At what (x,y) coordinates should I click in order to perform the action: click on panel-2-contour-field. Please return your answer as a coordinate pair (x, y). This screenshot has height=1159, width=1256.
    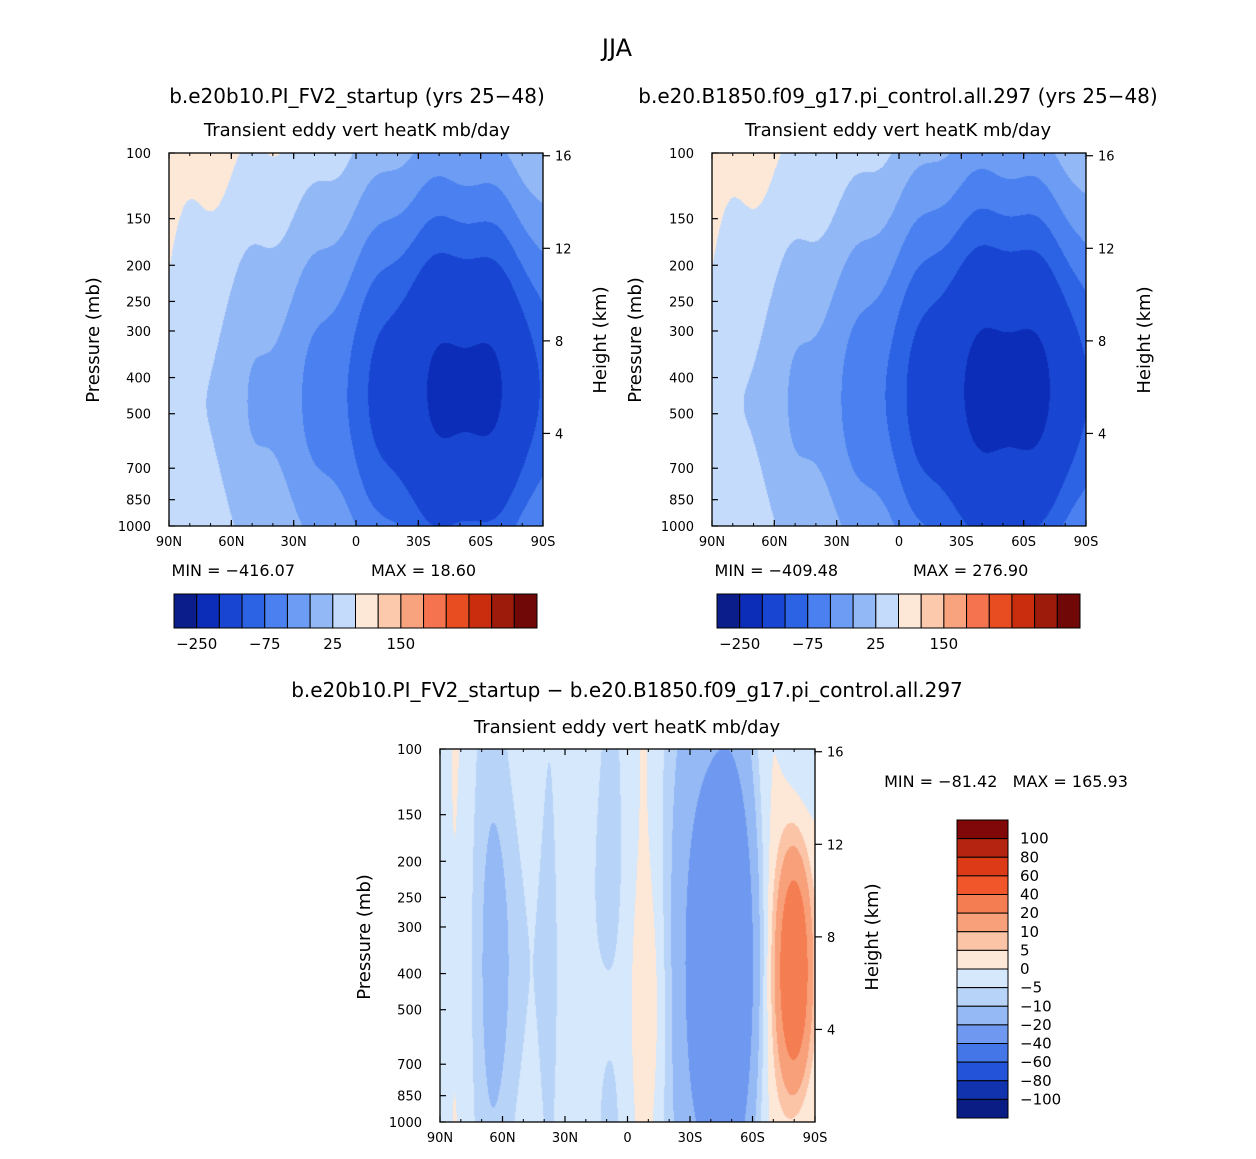
    Looking at the image, I should click on (899, 339).